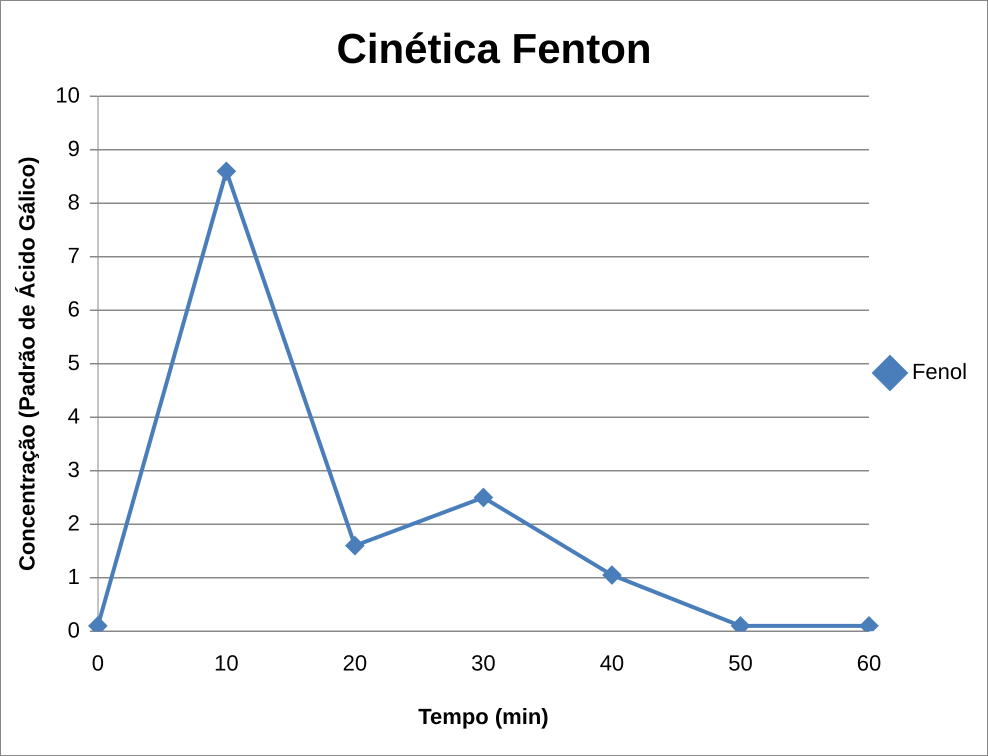 This screenshot has height=756, width=988. What do you see at coordinates (483, 663) in the screenshot?
I see `x-tick-label: 30` at bounding box center [483, 663].